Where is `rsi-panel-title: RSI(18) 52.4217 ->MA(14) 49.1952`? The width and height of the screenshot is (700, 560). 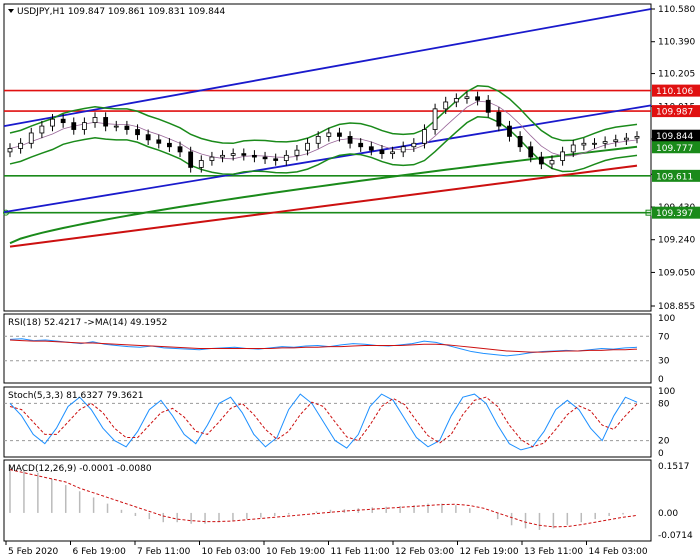
rsi-panel-title: RSI(18) 52.4217 ->MA(14) 49.1952 is located at coordinates (87, 323).